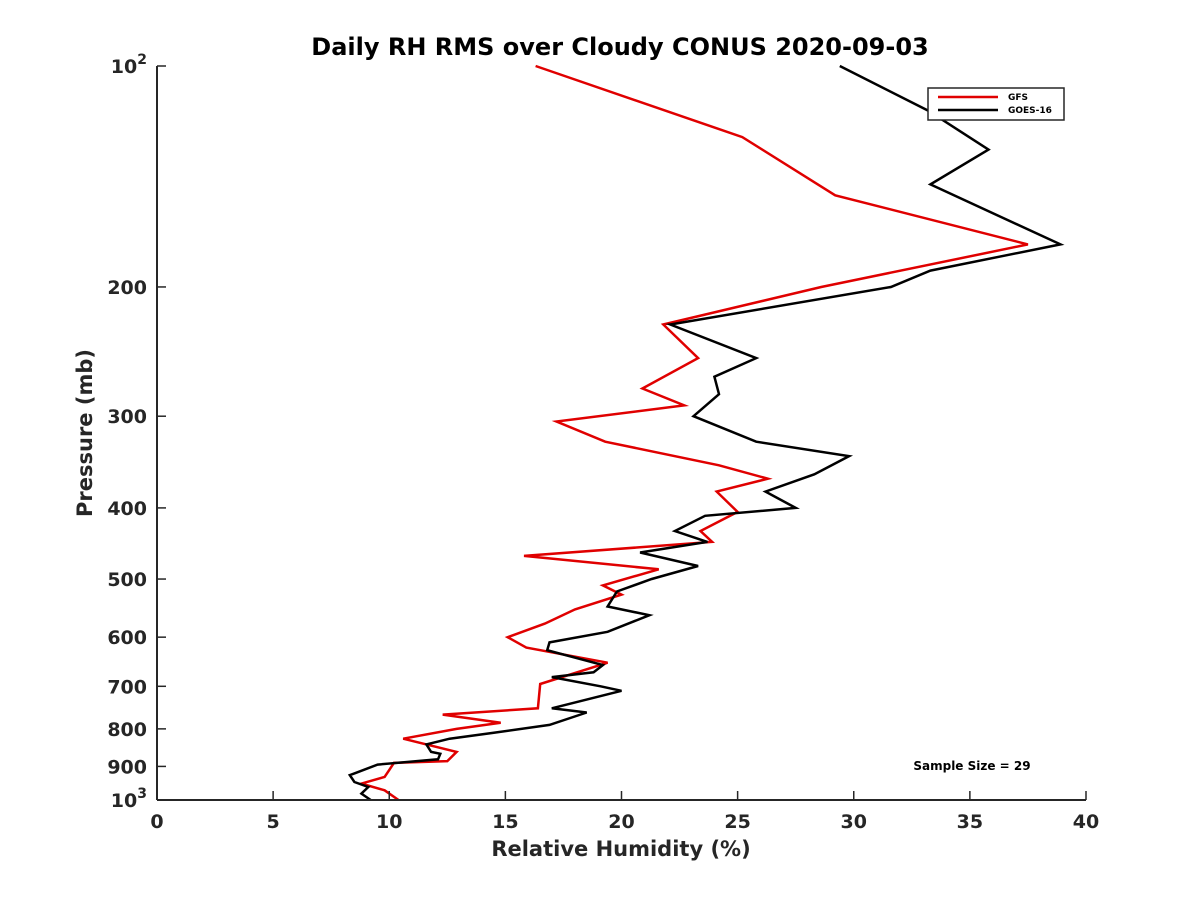 The width and height of the screenshot is (1200, 900). What do you see at coordinates (129, 65) in the screenshot?
I see `y-tick-label: 10²` at bounding box center [129, 65].